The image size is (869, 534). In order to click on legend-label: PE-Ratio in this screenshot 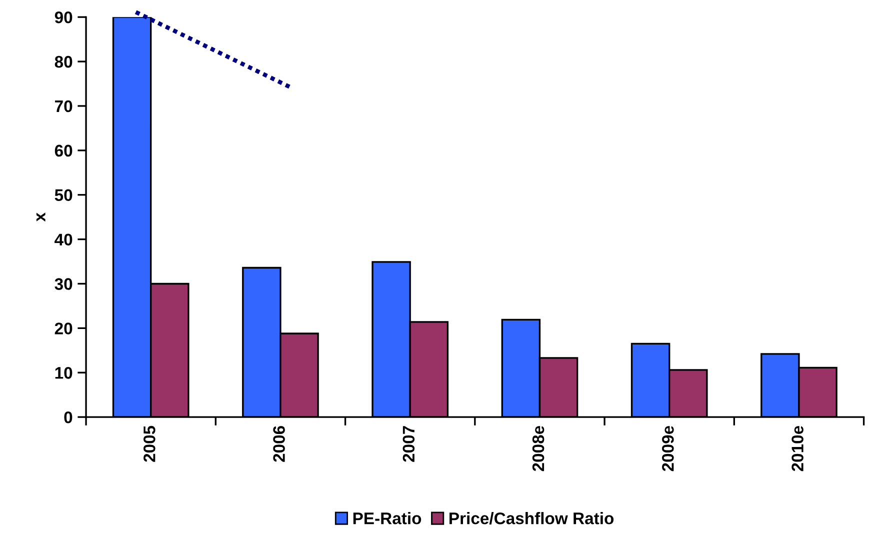, I will do `click(387, 518)`.